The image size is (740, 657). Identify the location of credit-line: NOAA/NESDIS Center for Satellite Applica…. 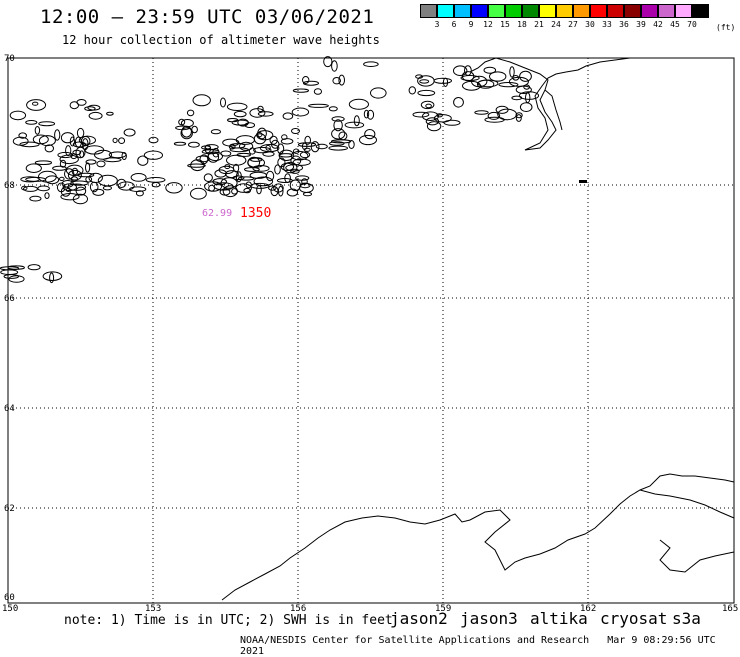
(490, 646).